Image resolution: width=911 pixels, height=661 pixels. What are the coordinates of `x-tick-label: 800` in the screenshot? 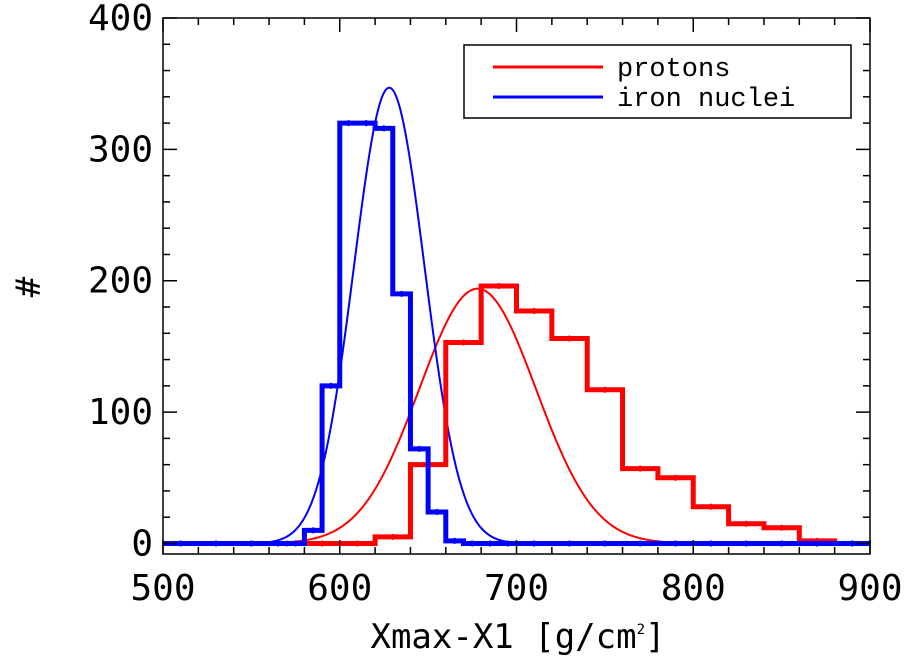 It's located at (693, 588).